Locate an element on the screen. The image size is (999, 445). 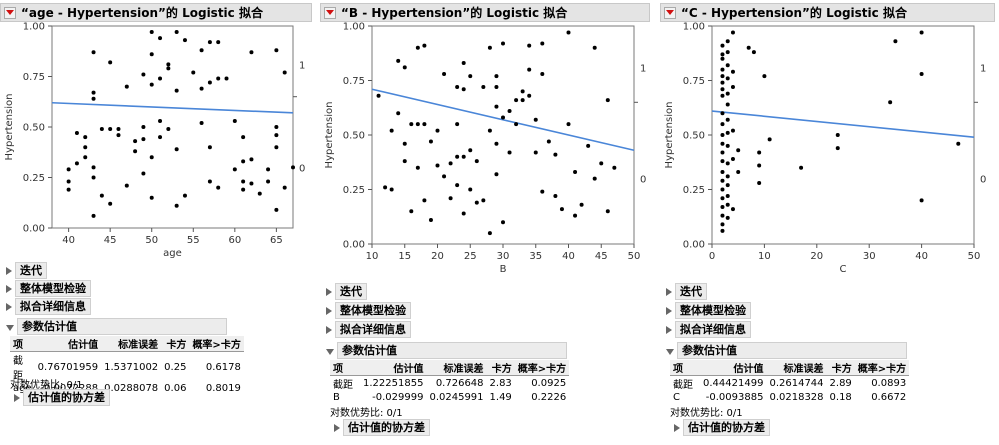
table-header: 项 估计值 标准误差 卡方 概率>卡方 is located at coordinates (790, 368).